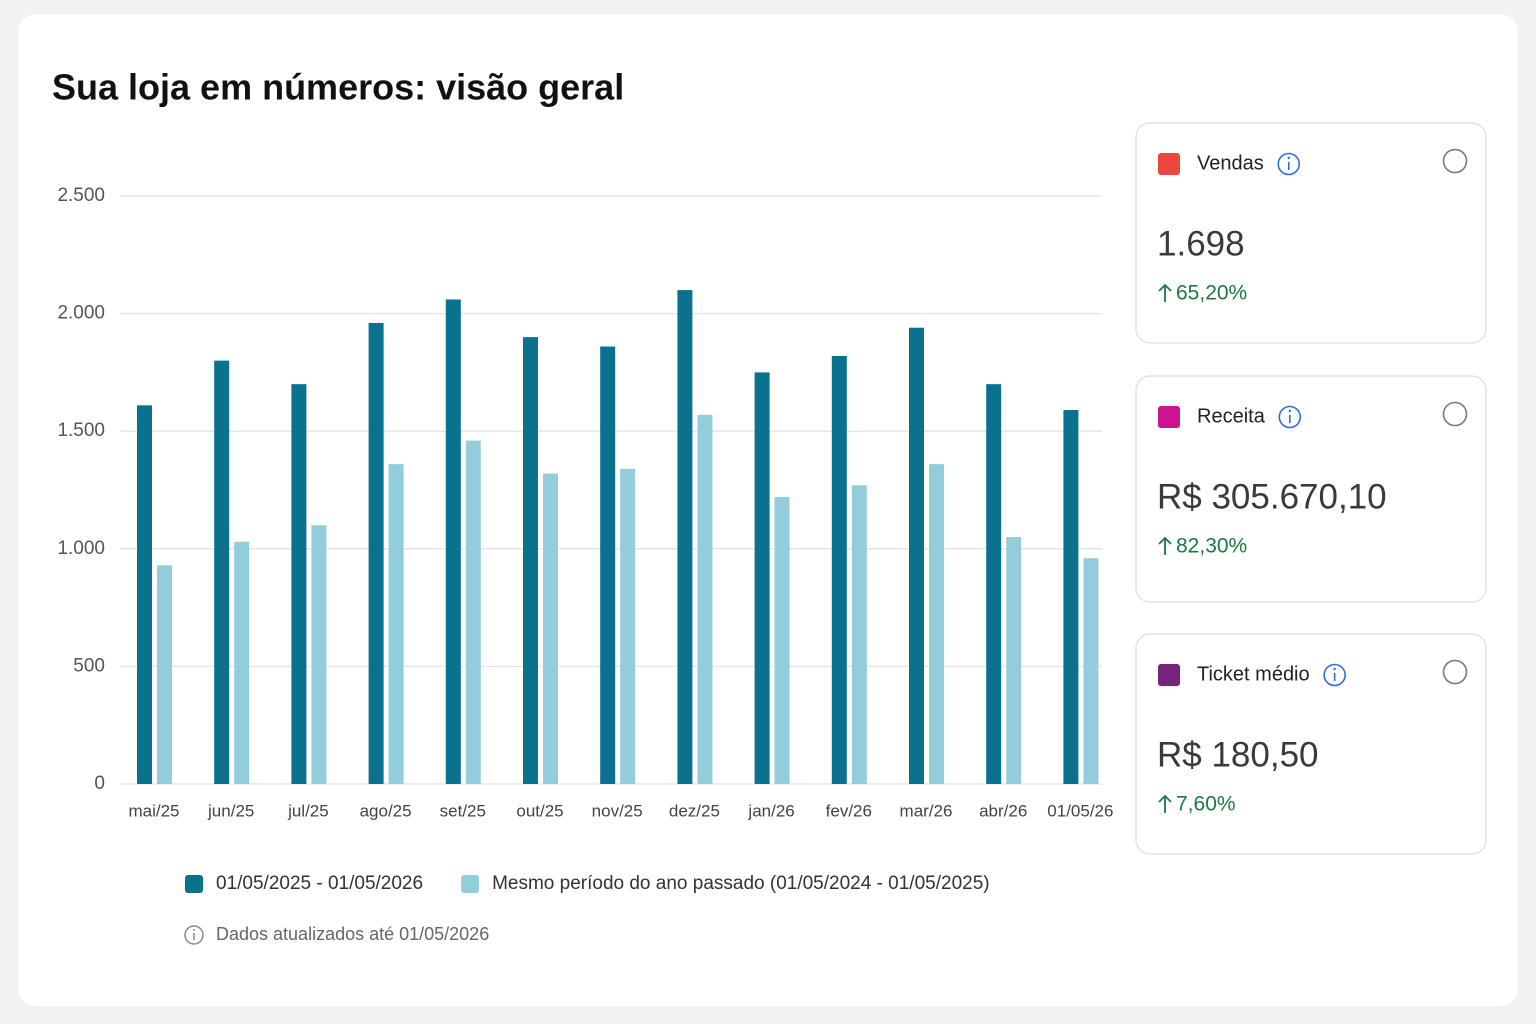 The height and width of the screenshot is (1024, 1536). Describe the element at coordinates (617, 810) in the screenshot. I see `x-tick-label: nov/25` at that location.